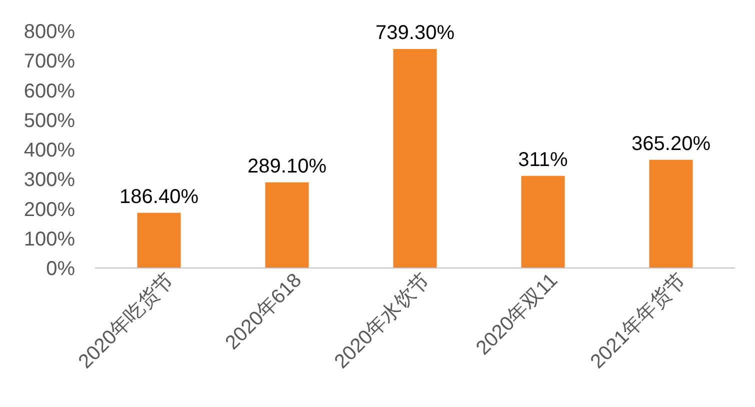  What do you see at coordinates (50, 151) in the screenshot?
I see `y-tick-label: 400%` at bounding box center [50, 151].